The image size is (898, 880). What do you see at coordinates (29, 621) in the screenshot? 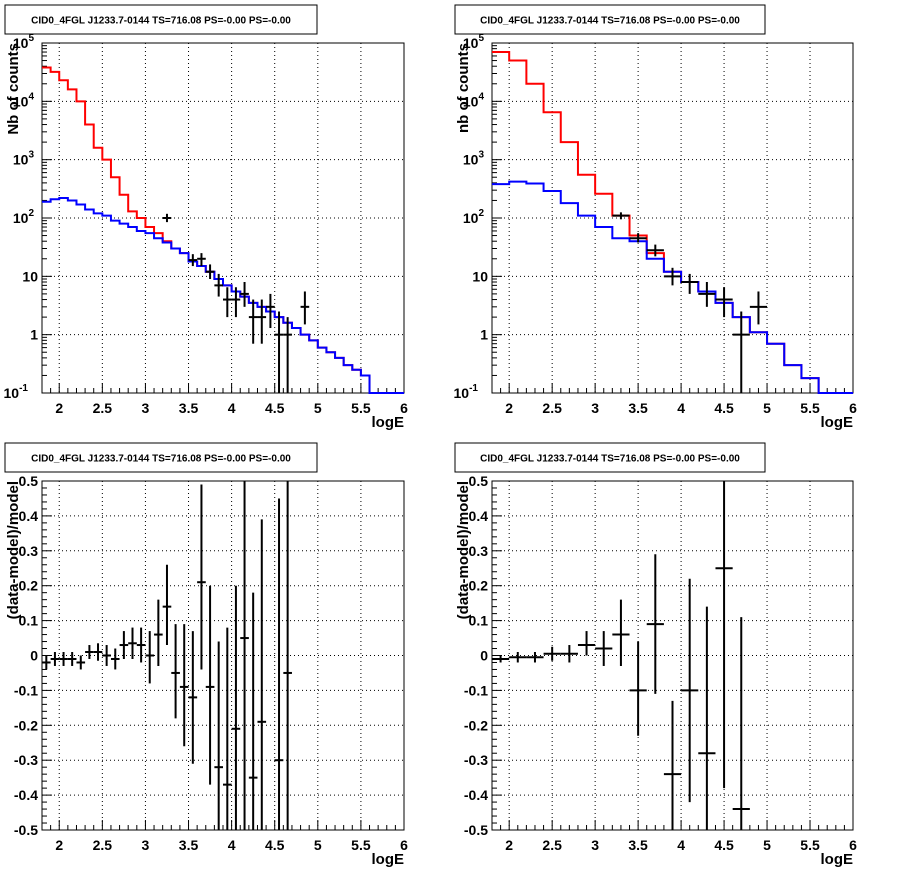
I see `y-tick-label: 0.1` at bounding box center [29, 621].